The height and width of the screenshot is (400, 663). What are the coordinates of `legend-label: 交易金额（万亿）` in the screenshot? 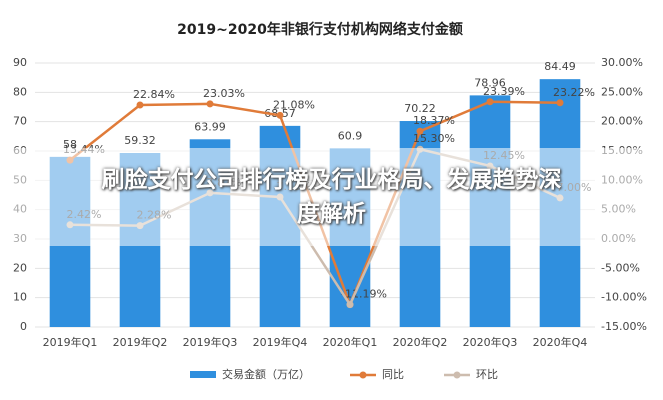 It's located at (266, 374).